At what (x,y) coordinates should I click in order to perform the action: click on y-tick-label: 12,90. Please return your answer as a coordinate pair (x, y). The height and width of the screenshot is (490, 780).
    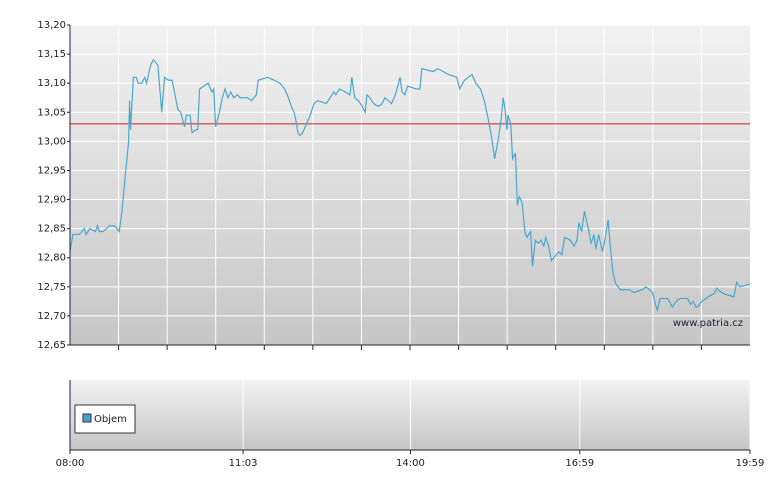
    Looking at the image, I should click on (51, 200).